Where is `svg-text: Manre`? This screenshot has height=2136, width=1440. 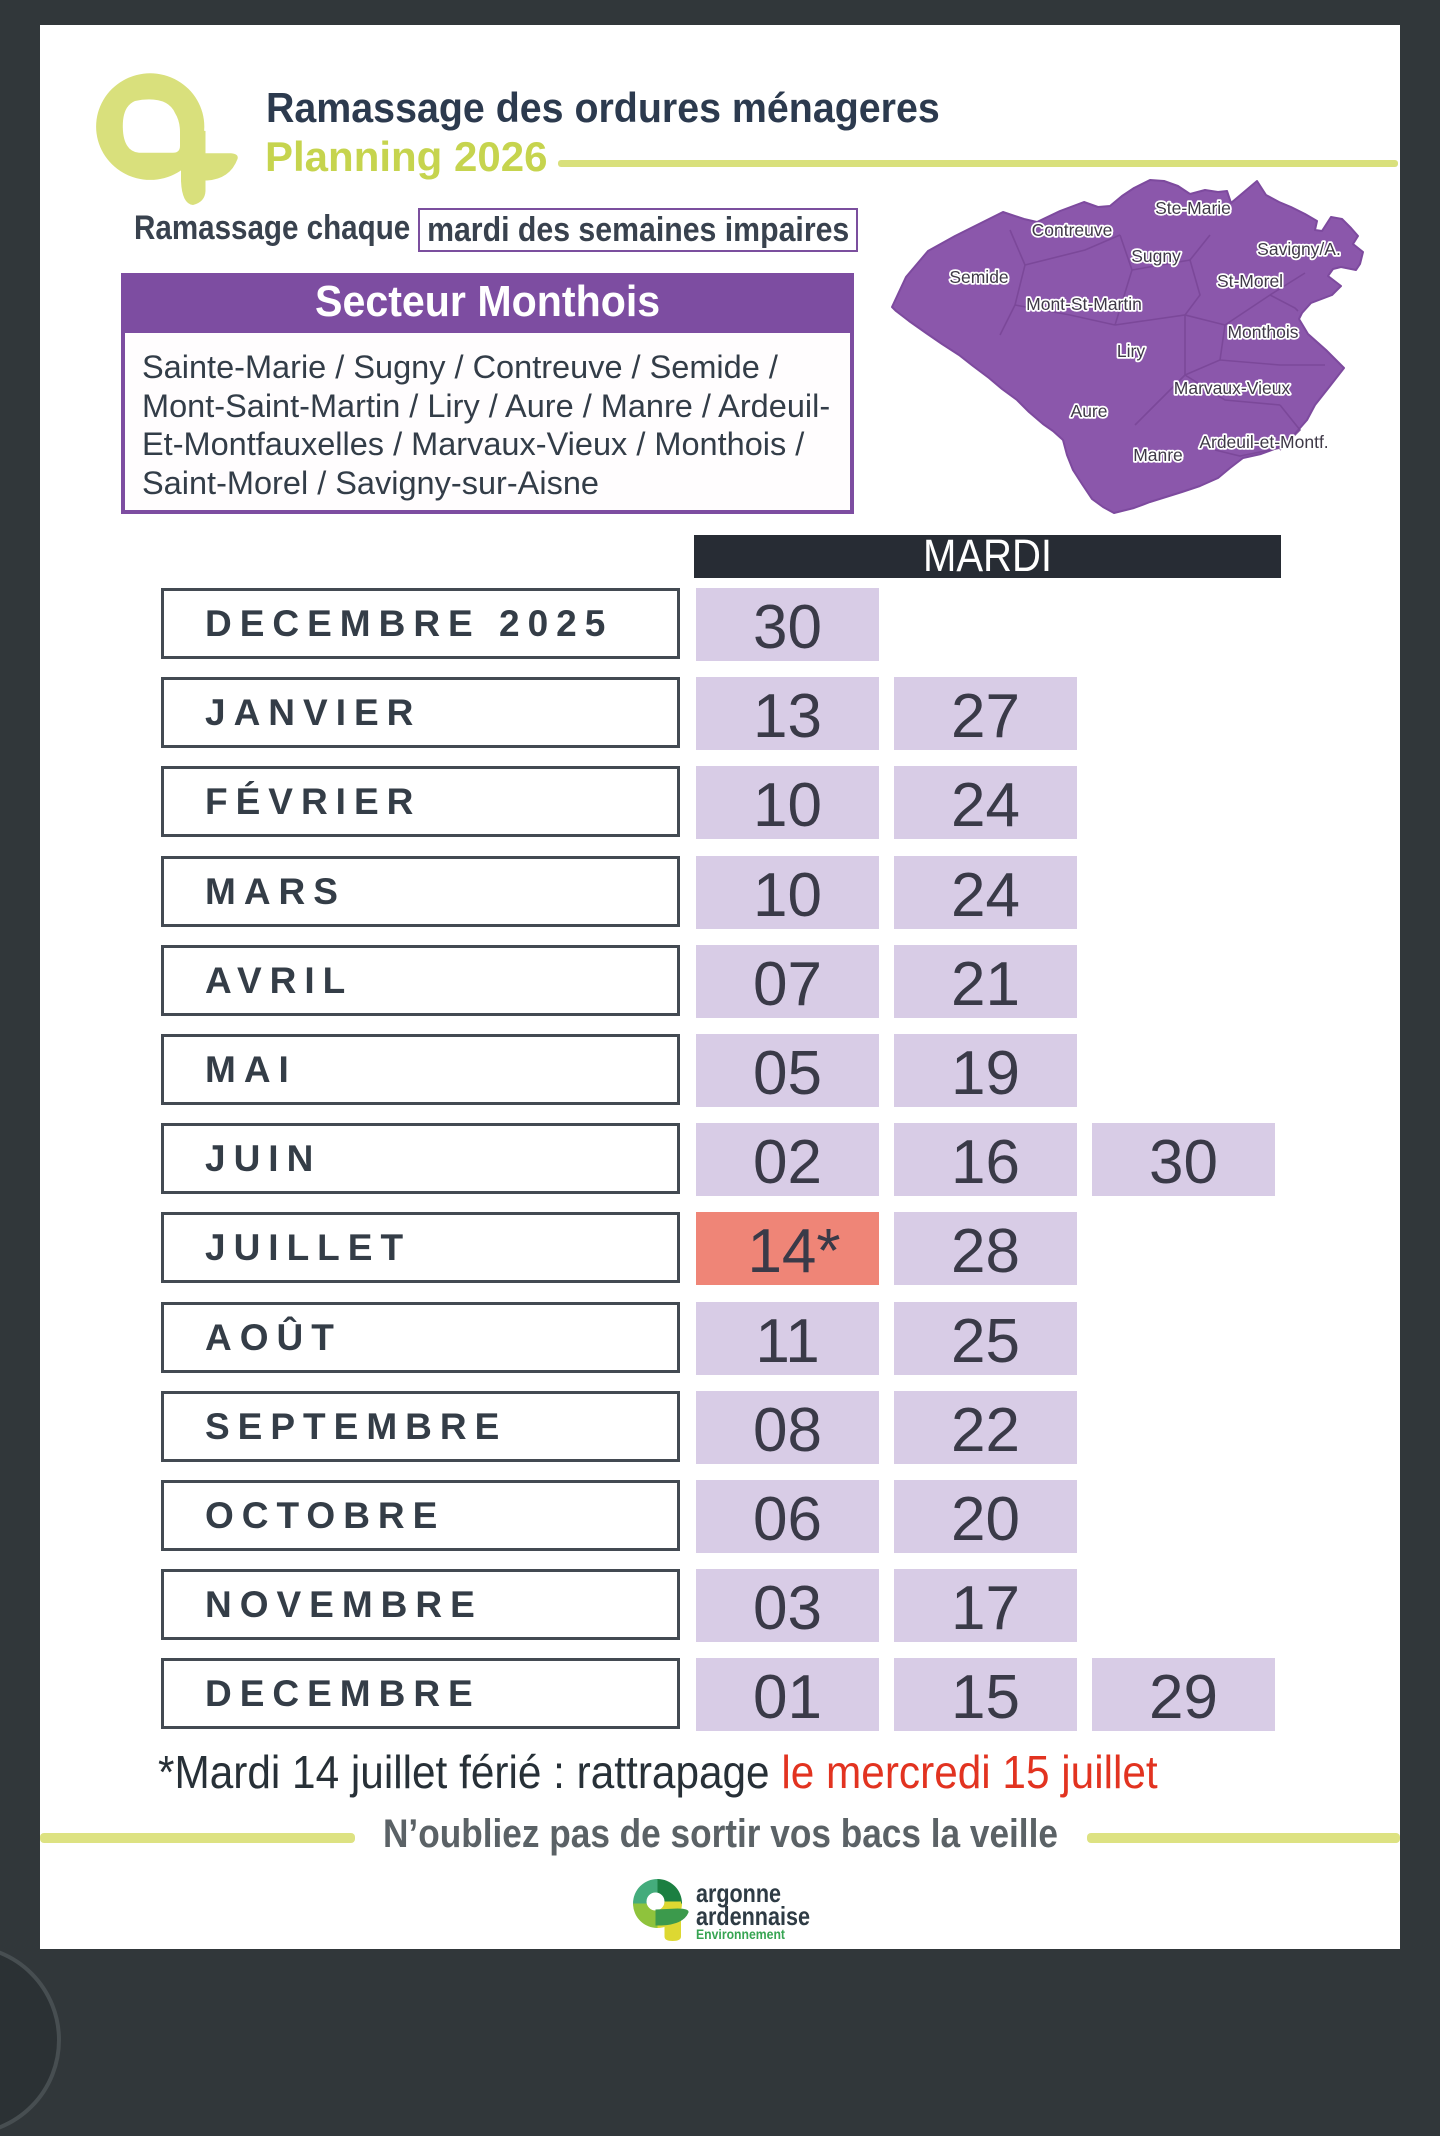 svg-text: Manre is located at coordinates (1158, 455).